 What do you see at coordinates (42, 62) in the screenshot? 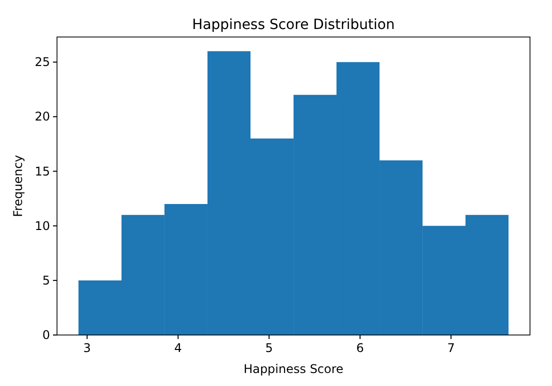
I see `y-tick-label: 25` at bounding box center [42, 62].